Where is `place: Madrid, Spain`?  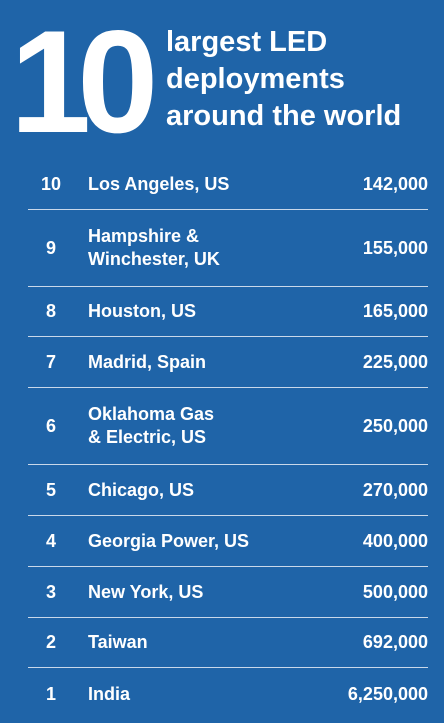 place: Madrid, Spain is located at coordinates (147, 361).